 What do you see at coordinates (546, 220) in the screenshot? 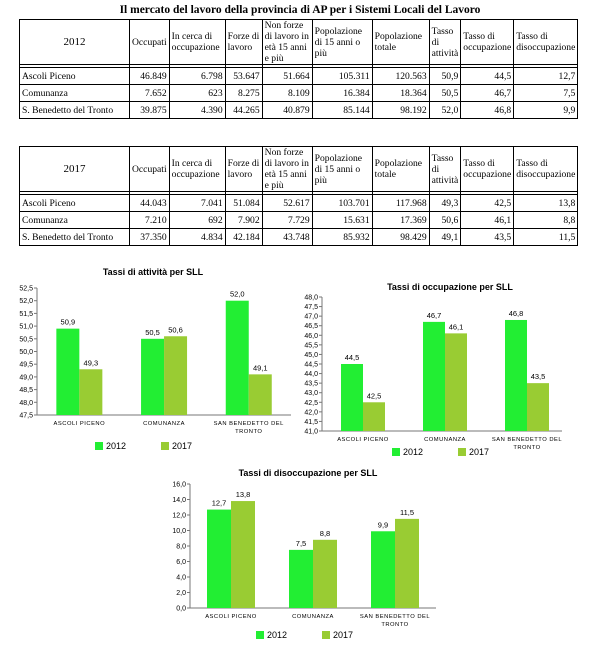
I see `cell: 8,8` at bounding box center [546, 220].